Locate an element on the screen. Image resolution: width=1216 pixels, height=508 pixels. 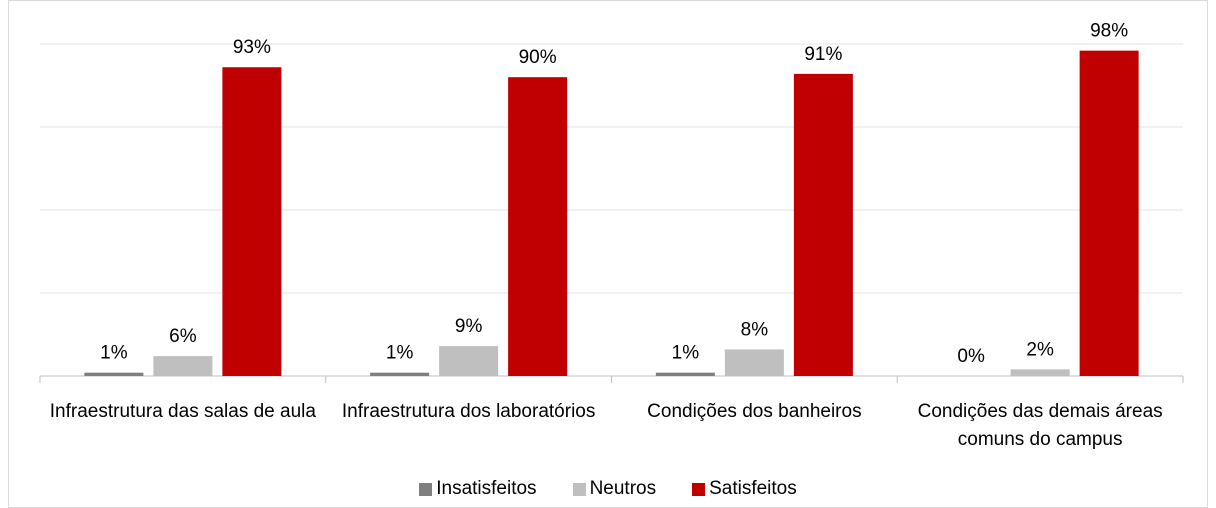
legend-item: Satisfeitos is located at coordinates (744, 489).